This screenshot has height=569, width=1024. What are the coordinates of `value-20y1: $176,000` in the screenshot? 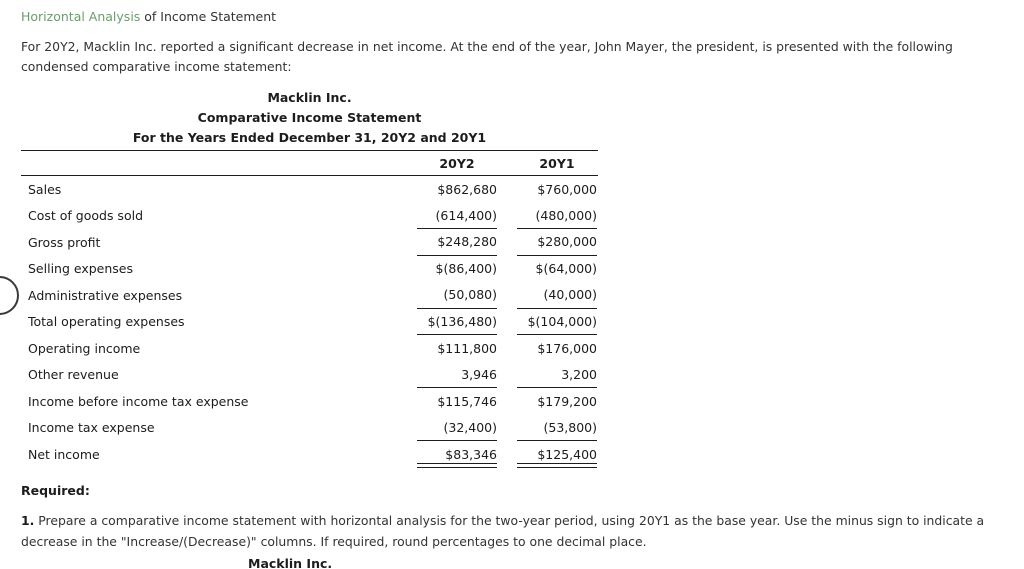 It's located at (567, 348).